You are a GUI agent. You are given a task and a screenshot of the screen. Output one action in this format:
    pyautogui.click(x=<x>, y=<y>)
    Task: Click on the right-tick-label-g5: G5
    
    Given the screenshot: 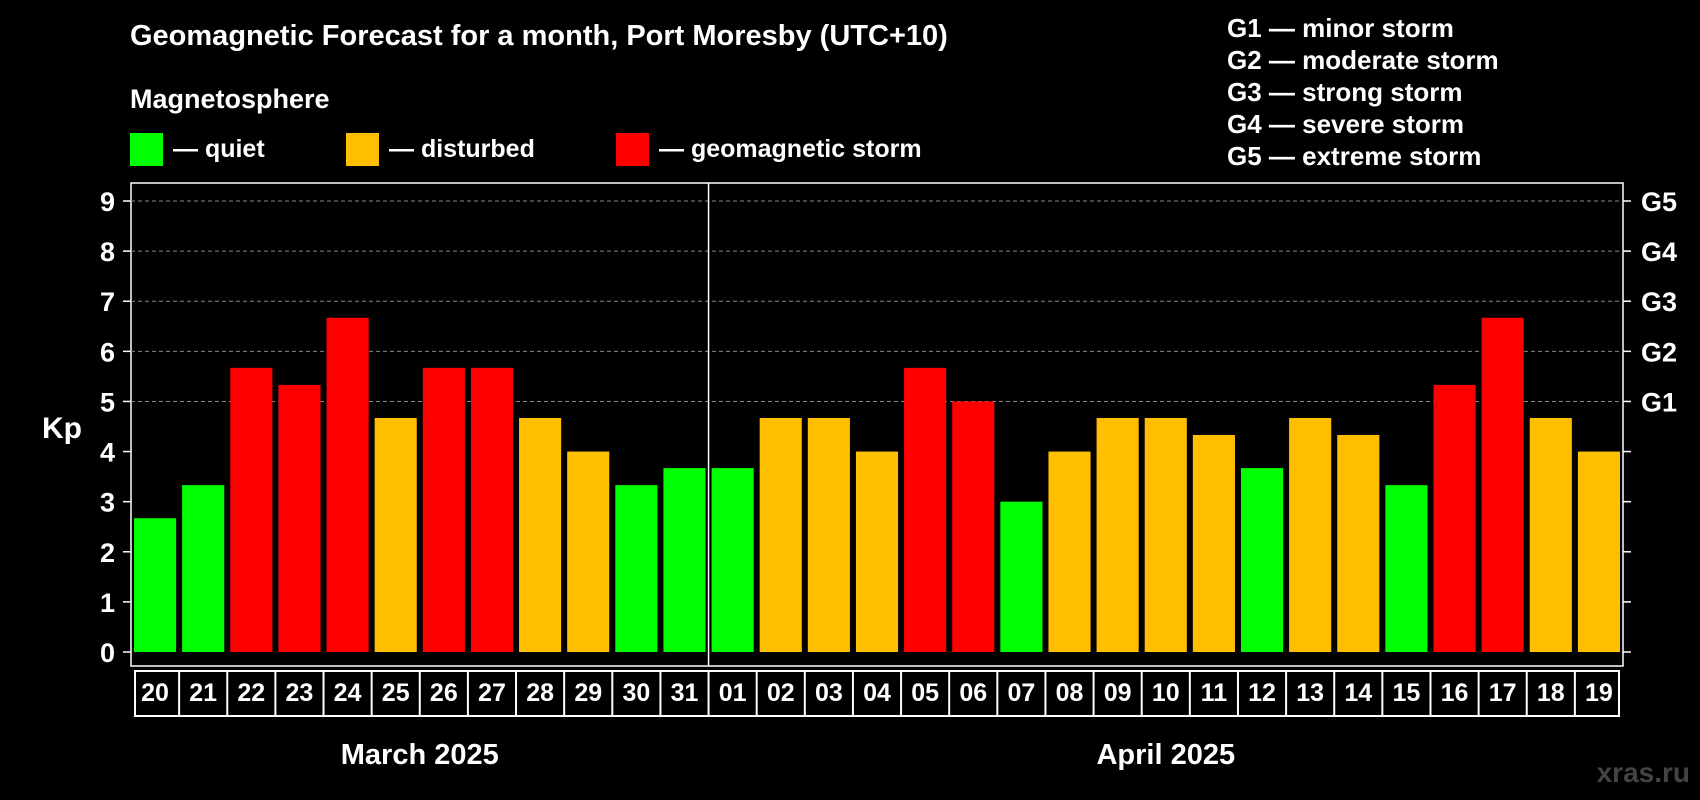 What is the action you would take?
    pyautogui.click(x=1659, y=202)
    